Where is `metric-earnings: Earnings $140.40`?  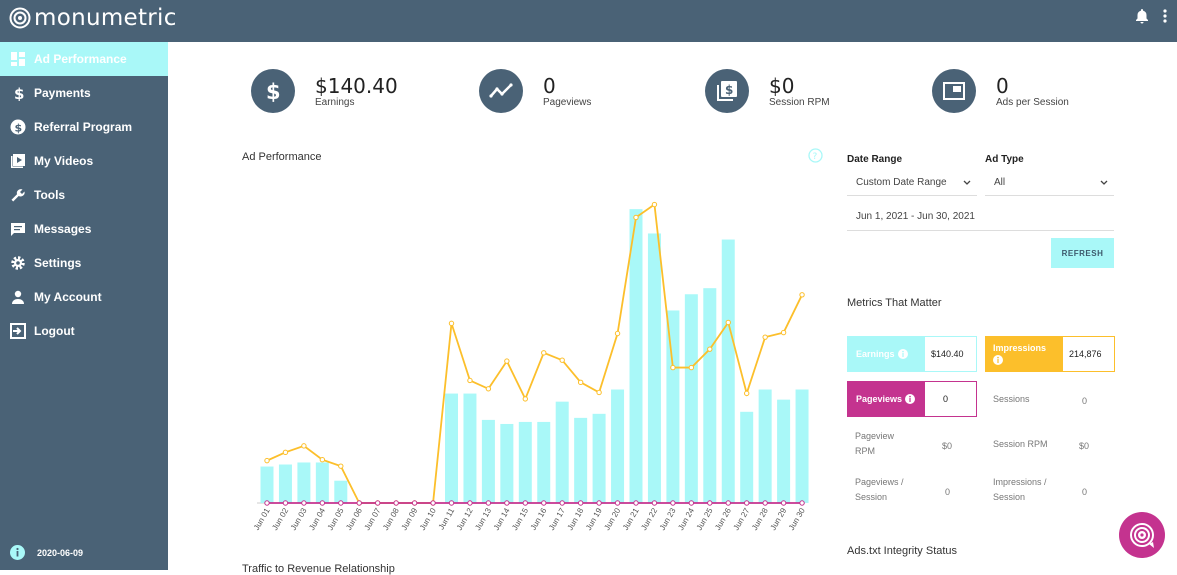
metric-earnings: Earnings $140.40 is located at coordinates (912, 354).